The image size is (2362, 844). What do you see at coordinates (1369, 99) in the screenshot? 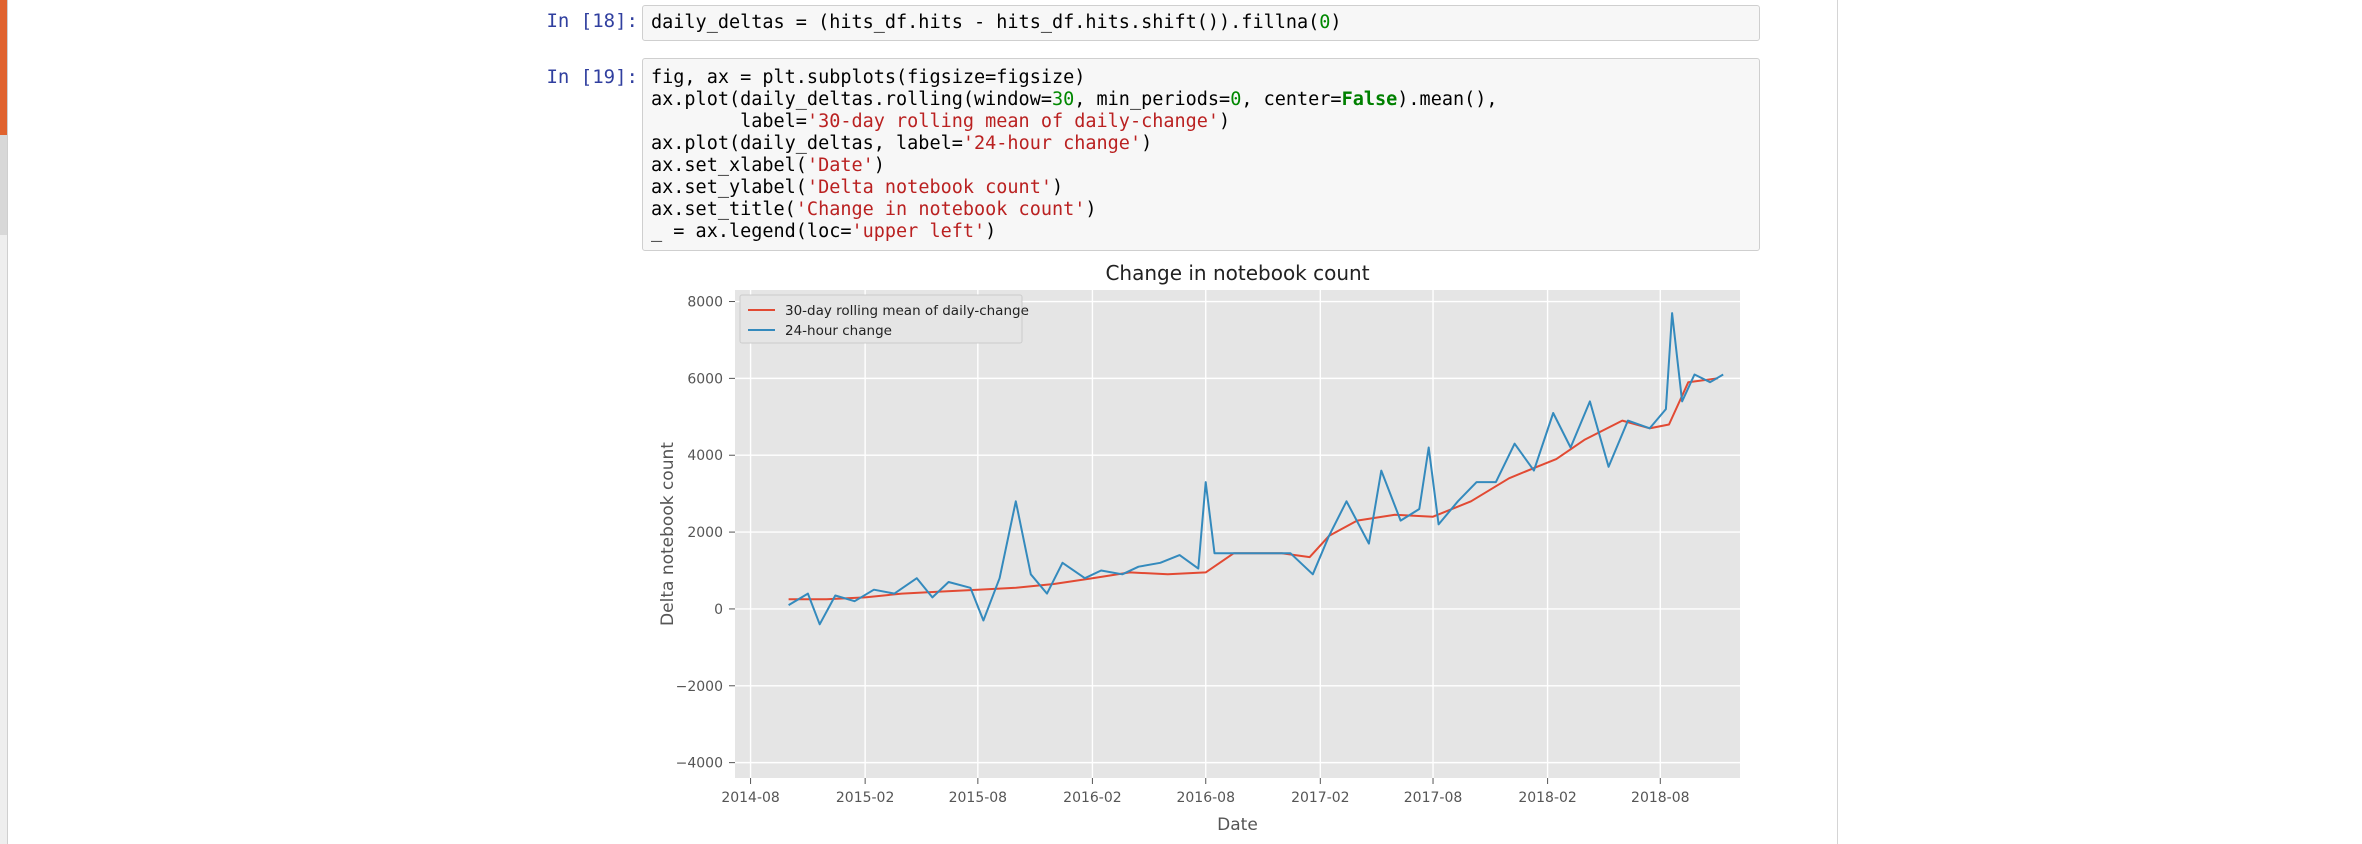
I see `code-token: False` at bounding box center [1369, 99].